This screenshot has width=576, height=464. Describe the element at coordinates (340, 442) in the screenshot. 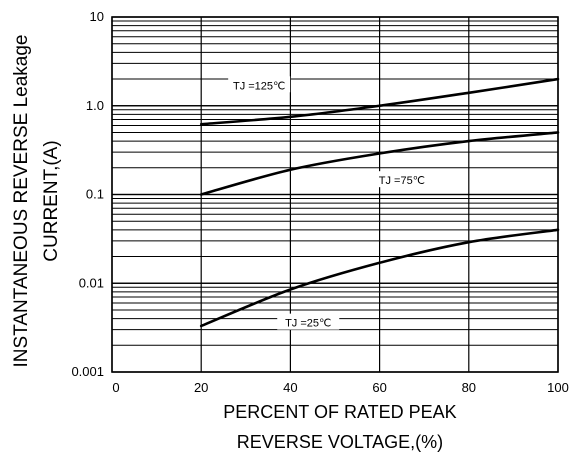

I see `x-axis-label-line-2: REVERSE VOLTAGE,(%)` at that location.